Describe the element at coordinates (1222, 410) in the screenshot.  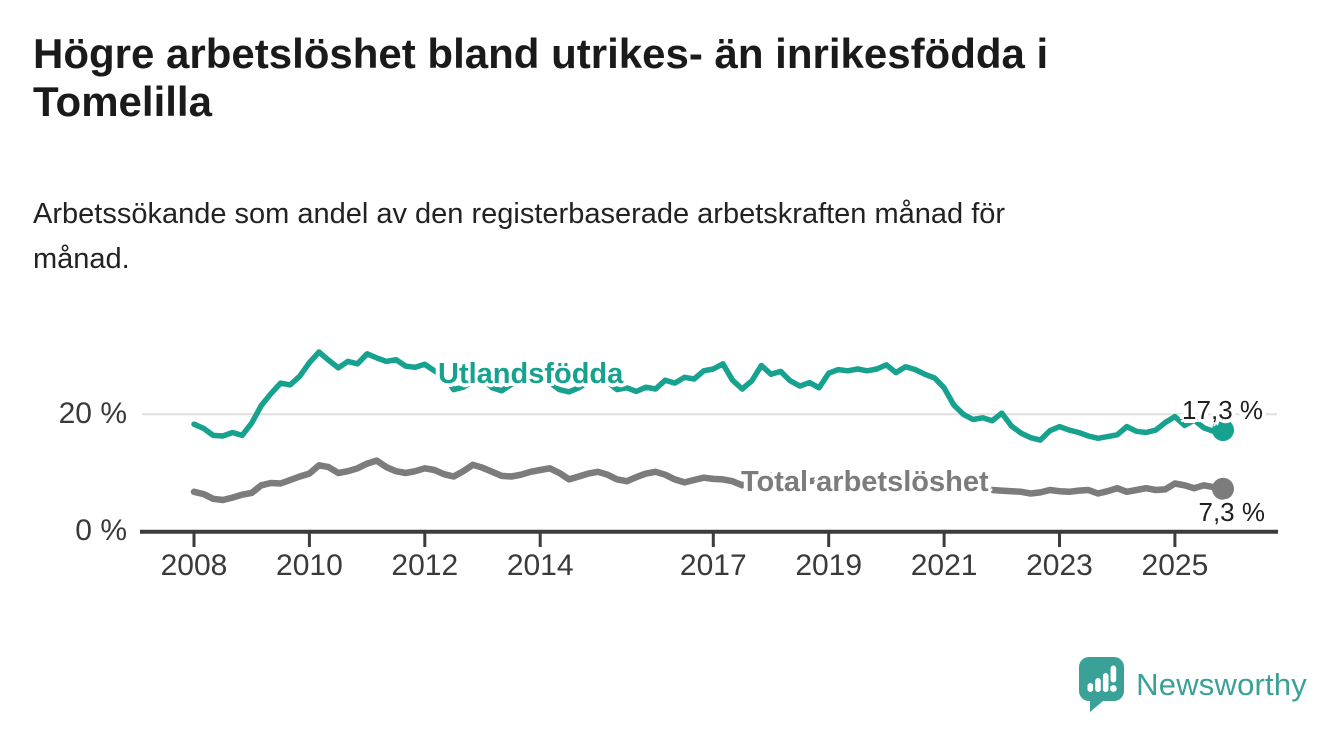
I see `end-value-label-utlandsfodda: 17,3 %` at that location.